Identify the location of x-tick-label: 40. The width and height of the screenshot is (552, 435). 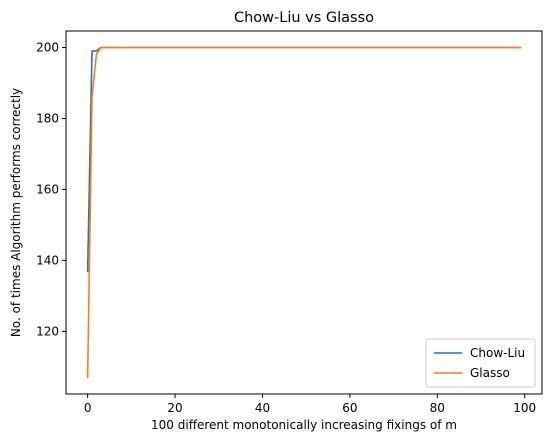
(262, 408).